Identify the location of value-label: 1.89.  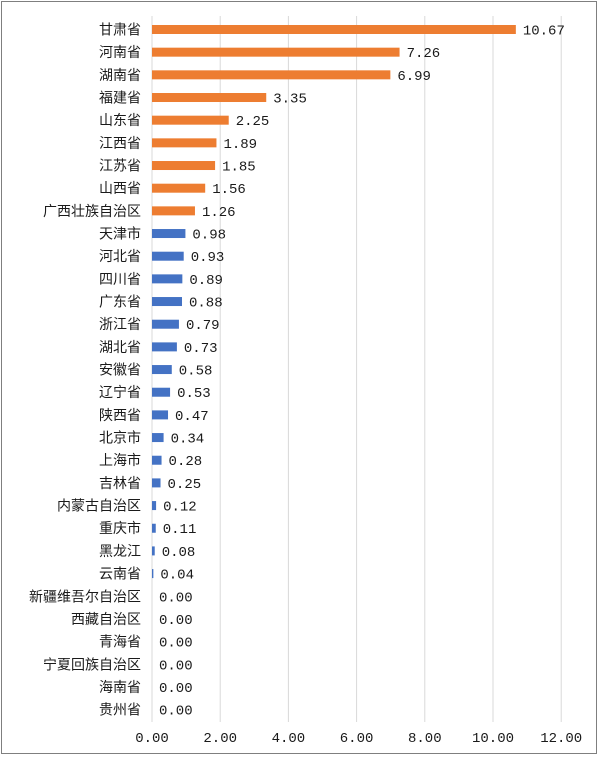
(240, 145).